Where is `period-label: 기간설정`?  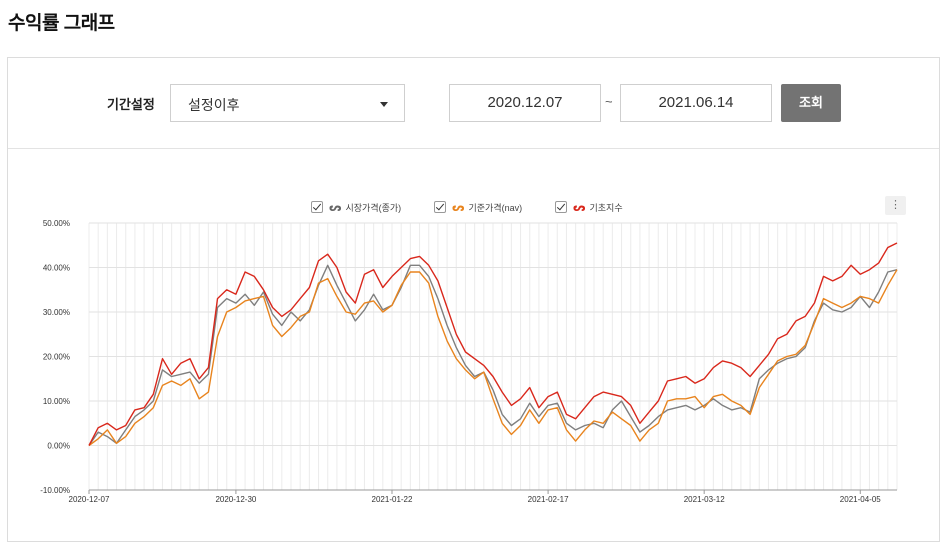
period-label: 기간설정 is located at coordinates (131, 104).